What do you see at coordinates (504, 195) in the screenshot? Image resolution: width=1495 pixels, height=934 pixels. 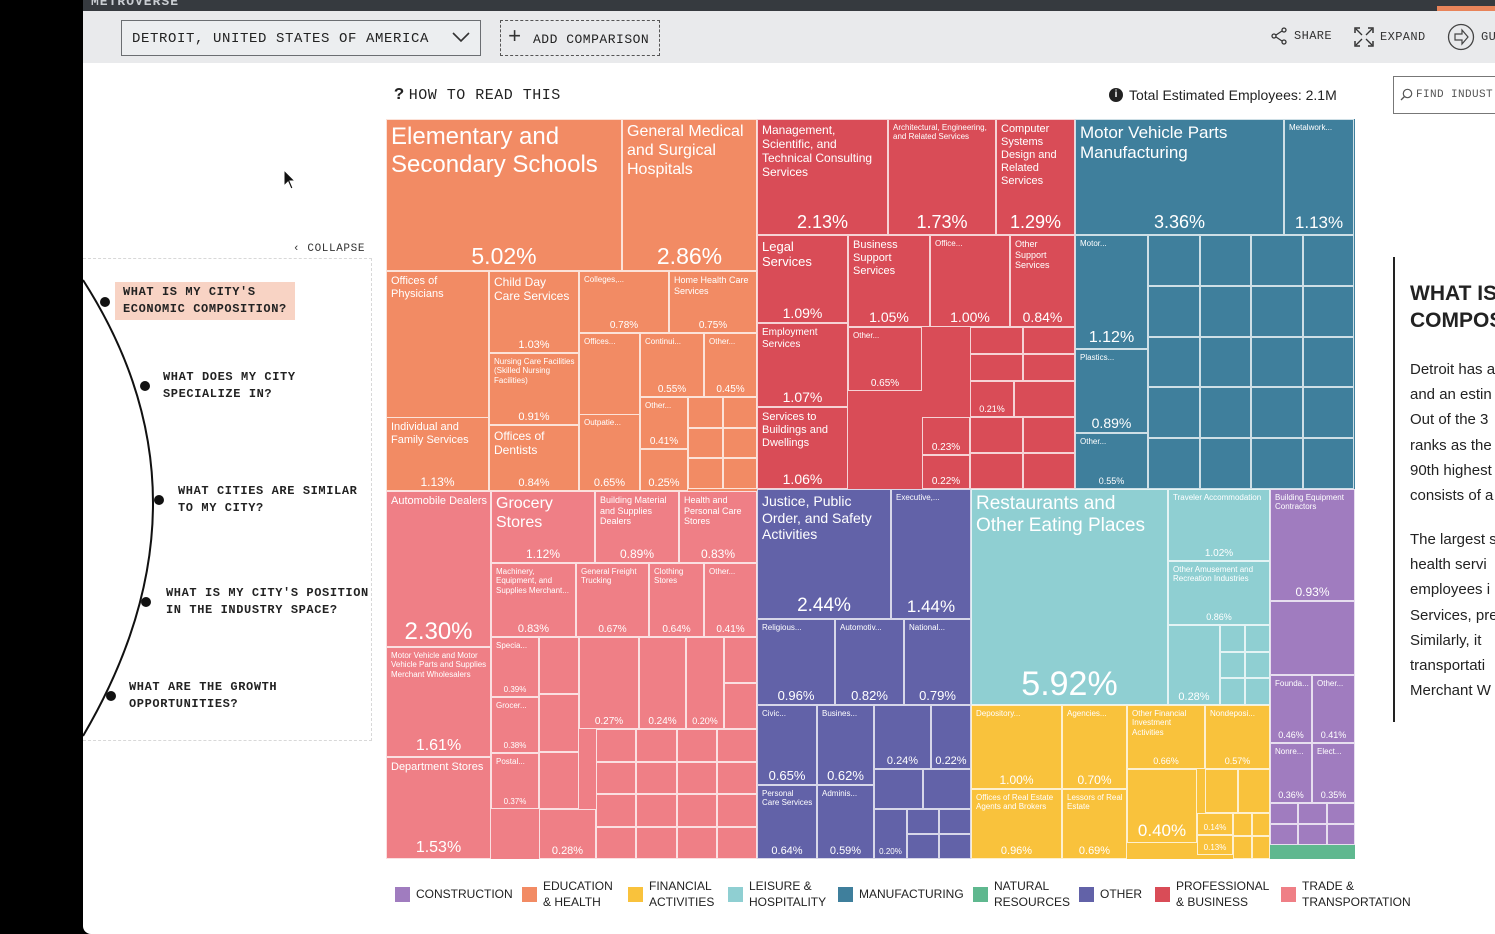 I see `treemap-cell: Elementary and Secondary Schools 5.02%` at bounding box center [504, 195].